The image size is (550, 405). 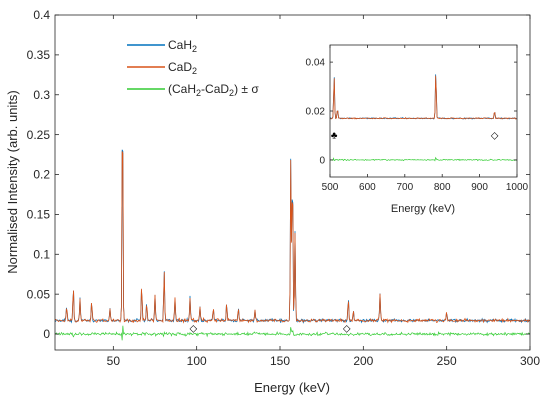 What do you see at coordinates (530, 361) in the screenshot?
I see `main-x-tick-label: 300` at bounding box center [530, 361].